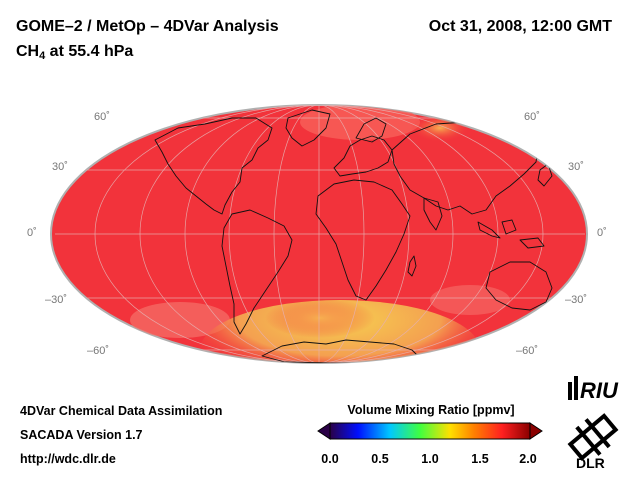 This screenshot has height=480, width=640. I want to click on lat-label-right-30n: 30˚, so click(576, 167).